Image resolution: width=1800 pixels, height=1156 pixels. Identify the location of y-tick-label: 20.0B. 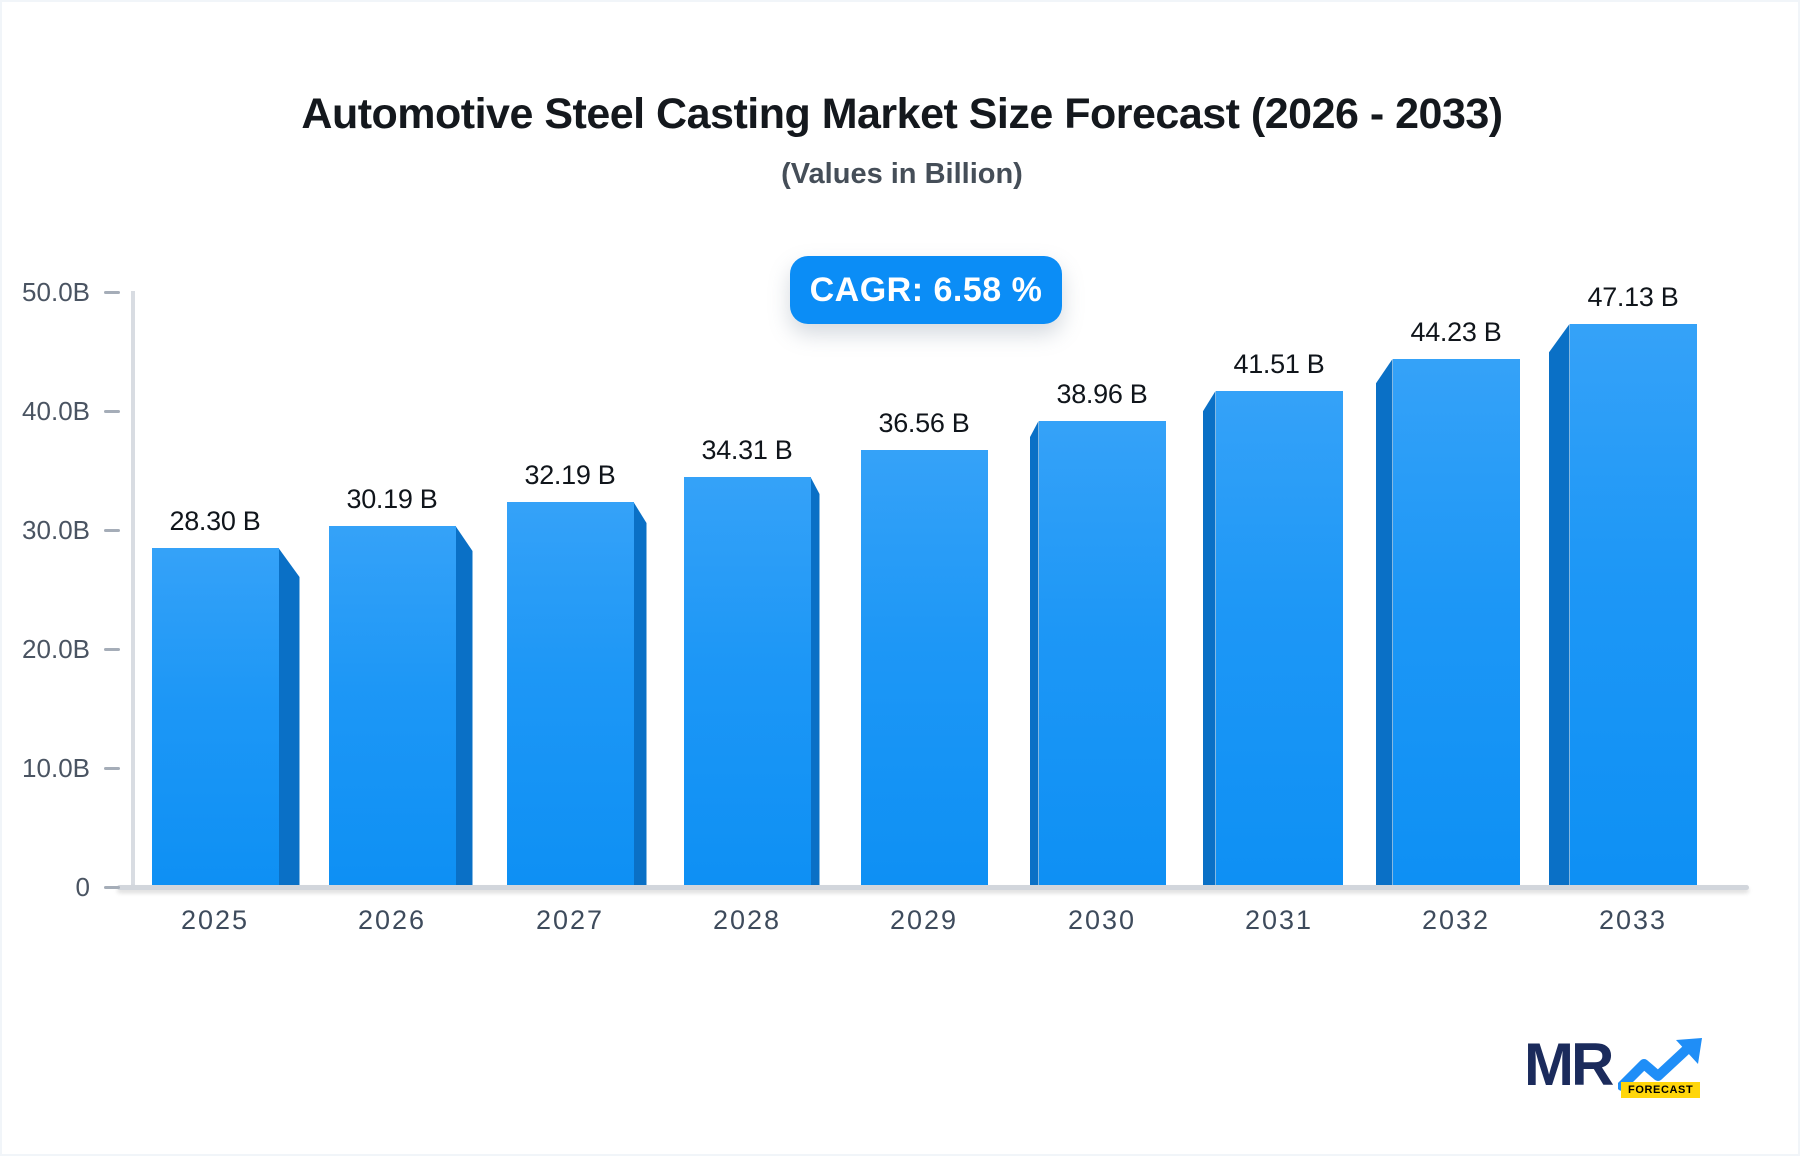
(56, 649).